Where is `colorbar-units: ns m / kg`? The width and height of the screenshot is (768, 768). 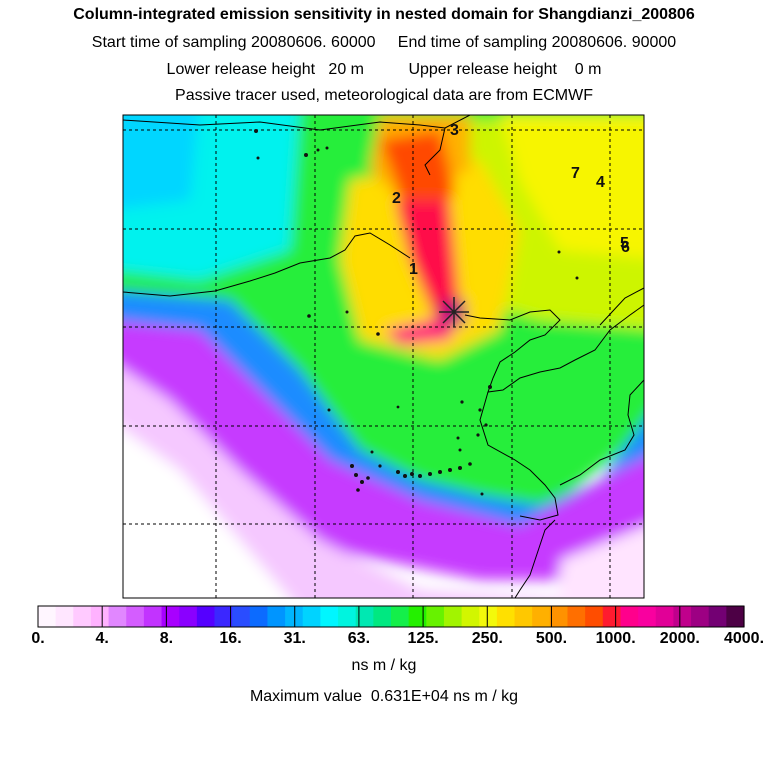
colorbar-units: ns m / kg is located at coordinates (384, 665).